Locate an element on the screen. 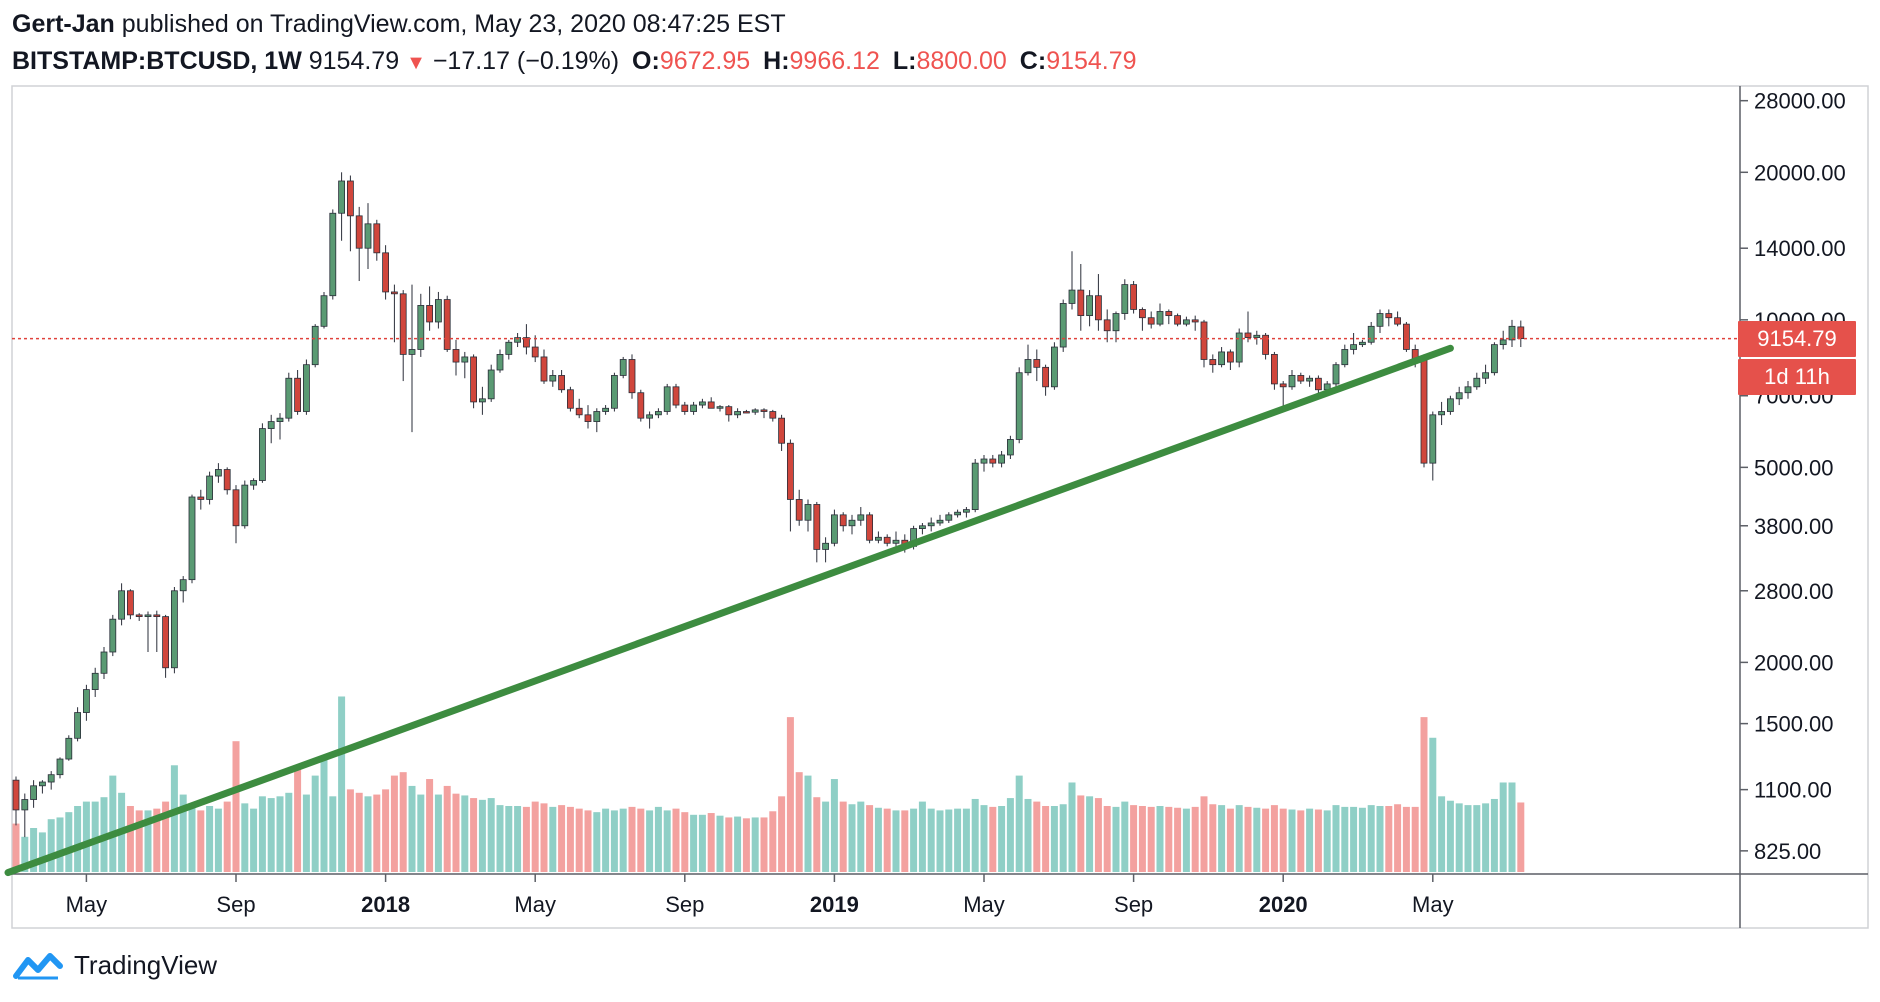 This screenshot has height=1002, width=1880. time-tick-label: 2019 is located at coordinates (834, 904).